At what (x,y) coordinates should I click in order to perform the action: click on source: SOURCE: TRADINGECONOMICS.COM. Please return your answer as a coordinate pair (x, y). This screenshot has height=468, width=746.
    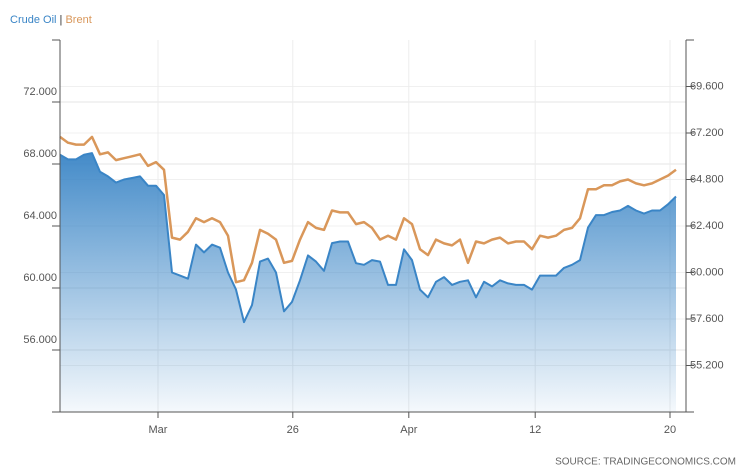
    Looking at the image, I should click on (645, 462).